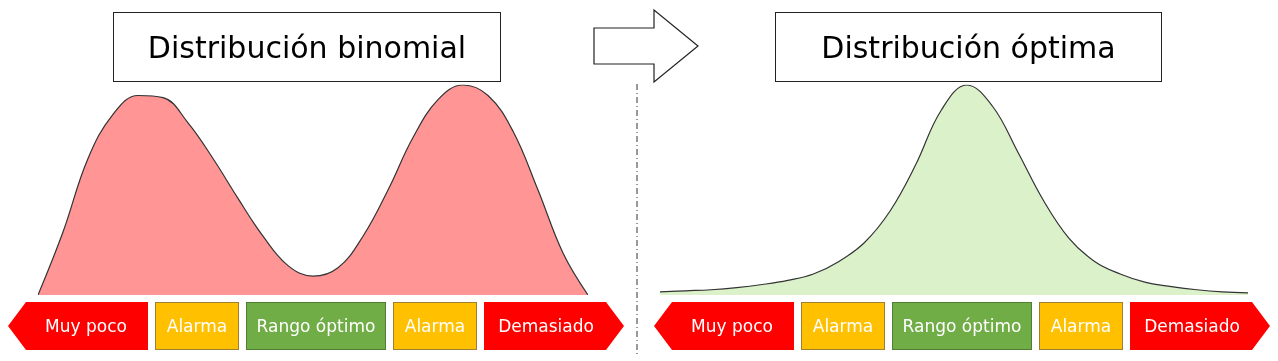  What do you see at coordinates (307, 47) in the screenshot?
I see `chart-title: Distribución binomial` at bounding box center [307, 47].